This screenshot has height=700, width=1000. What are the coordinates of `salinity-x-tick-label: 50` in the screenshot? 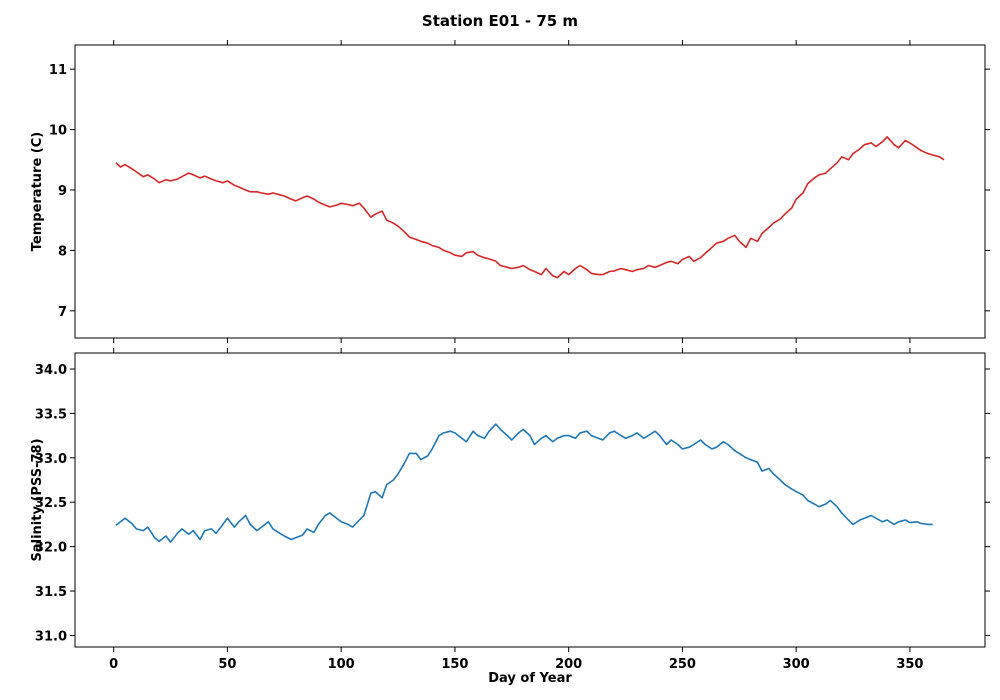 It's located at (227, 664).